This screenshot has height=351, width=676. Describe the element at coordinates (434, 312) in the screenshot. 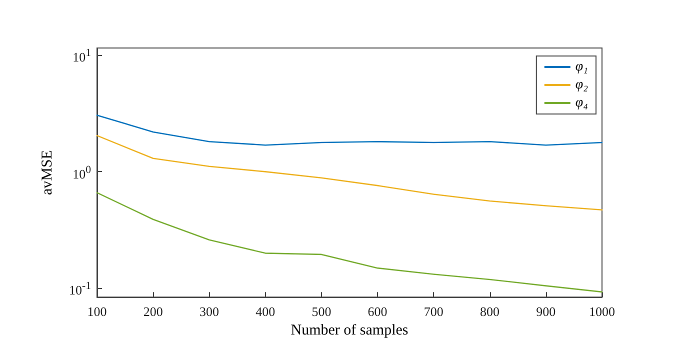

I see `x-tick-label: 700` at that location.